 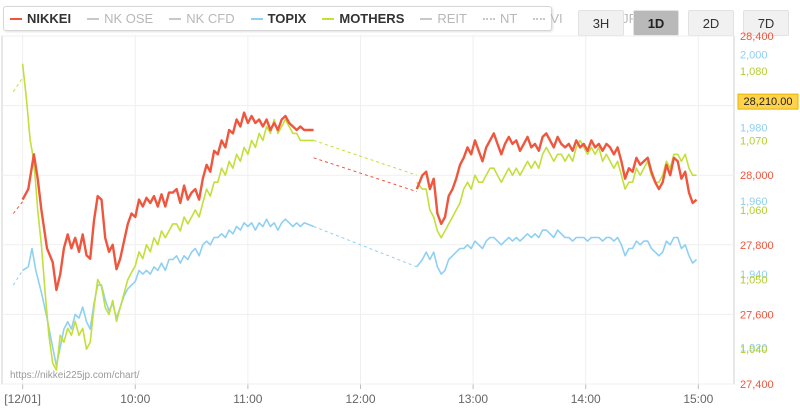 I want to click on y-tick-label-mothers: 1,070, so click(x=754, y=141).